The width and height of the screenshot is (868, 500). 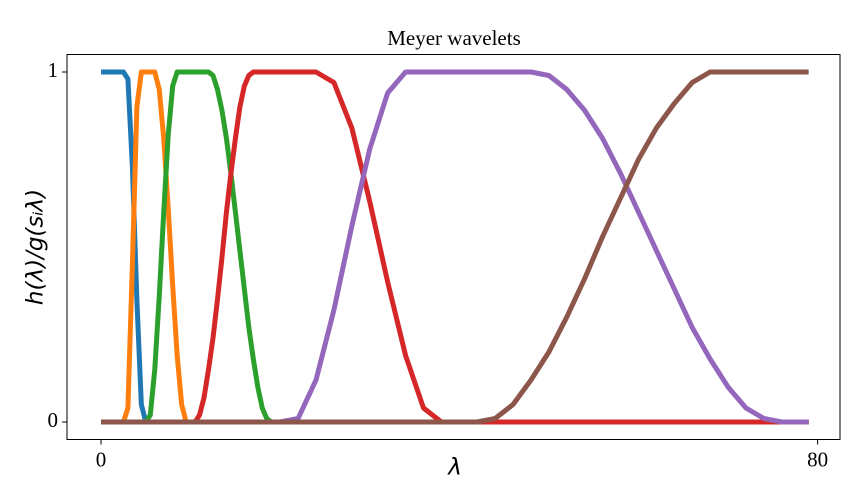 I want to click on x-tick-label: 80, so click(x=817, y=459).